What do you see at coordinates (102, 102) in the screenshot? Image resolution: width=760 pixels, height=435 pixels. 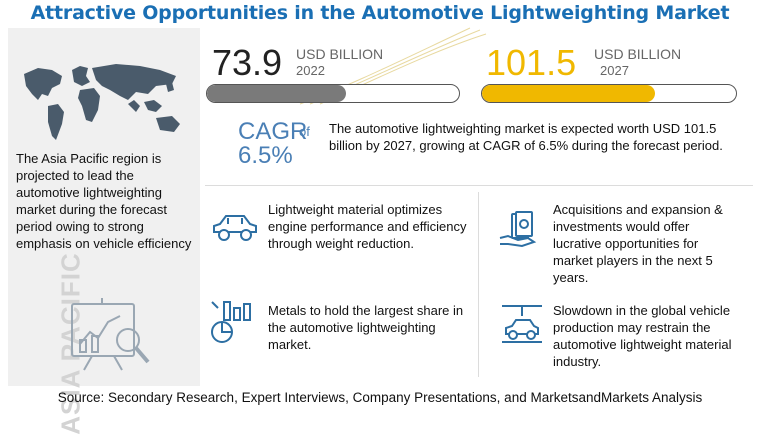 I see `world-map-icon` at bounding box center [102, 102].